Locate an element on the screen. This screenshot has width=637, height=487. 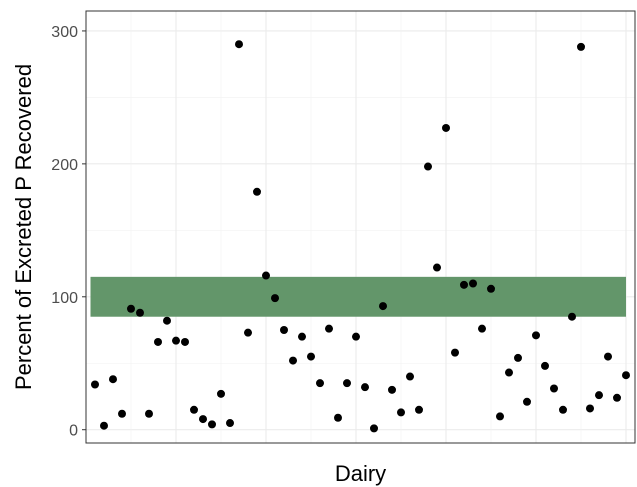
reference-band is located at coordinates (358, 296).